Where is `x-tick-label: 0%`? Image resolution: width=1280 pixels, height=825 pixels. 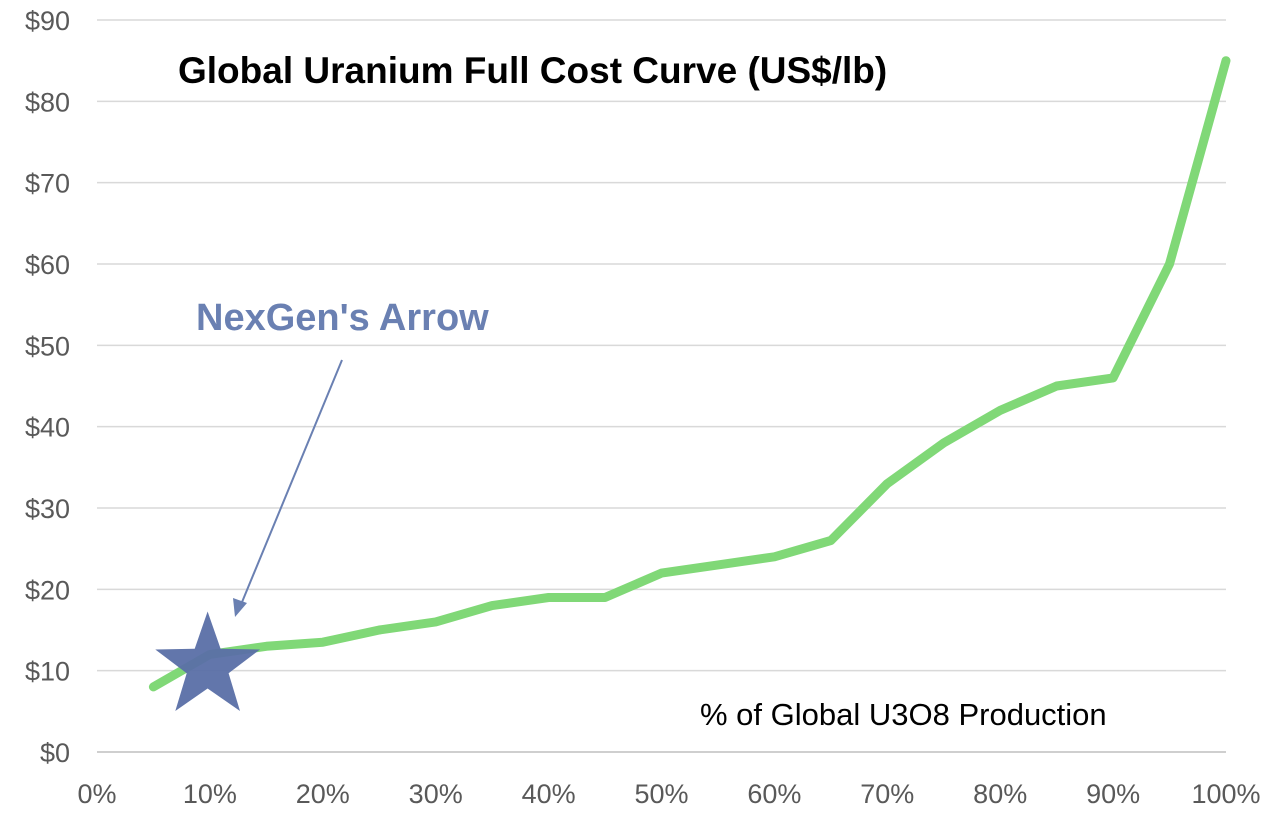
x-tick-label: 0% is located at coordinates (96, 794).